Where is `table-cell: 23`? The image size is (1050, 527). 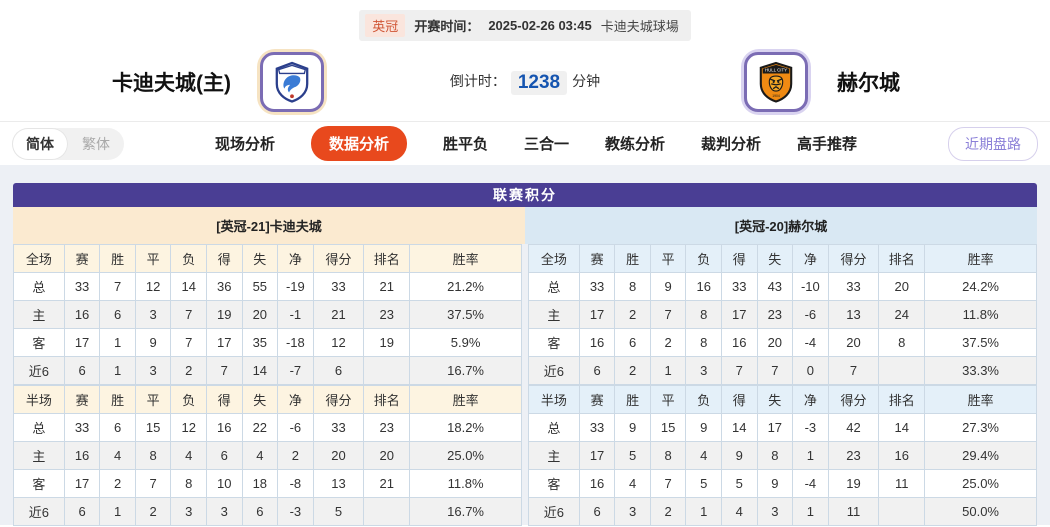 table-cell: 23 is located at coordinates (775, 314).